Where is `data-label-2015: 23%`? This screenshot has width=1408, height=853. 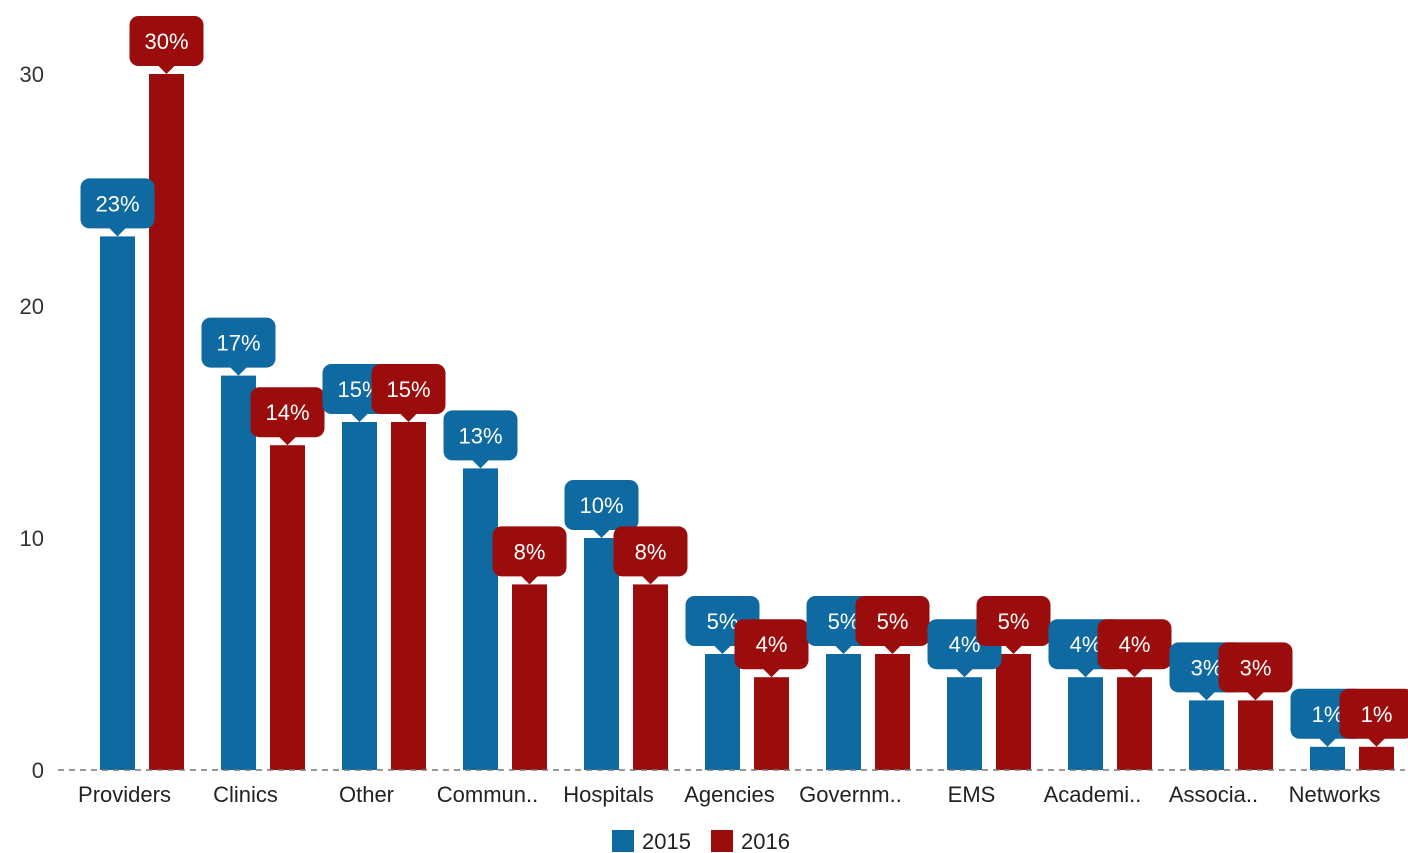 data-label-2015: 23% is located at coordinates (117, 207).